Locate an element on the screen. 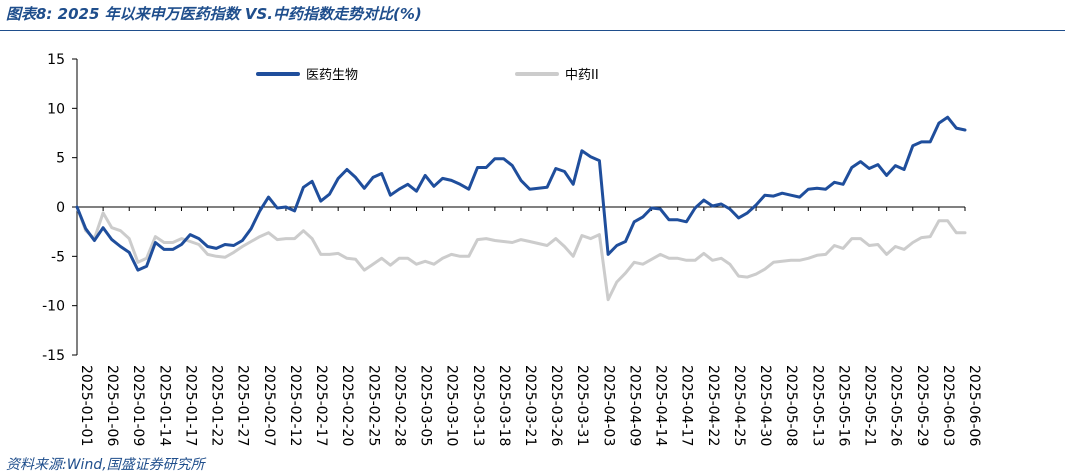  x-tick-label: 2025-03-26 is located at coordinates (556, 405).